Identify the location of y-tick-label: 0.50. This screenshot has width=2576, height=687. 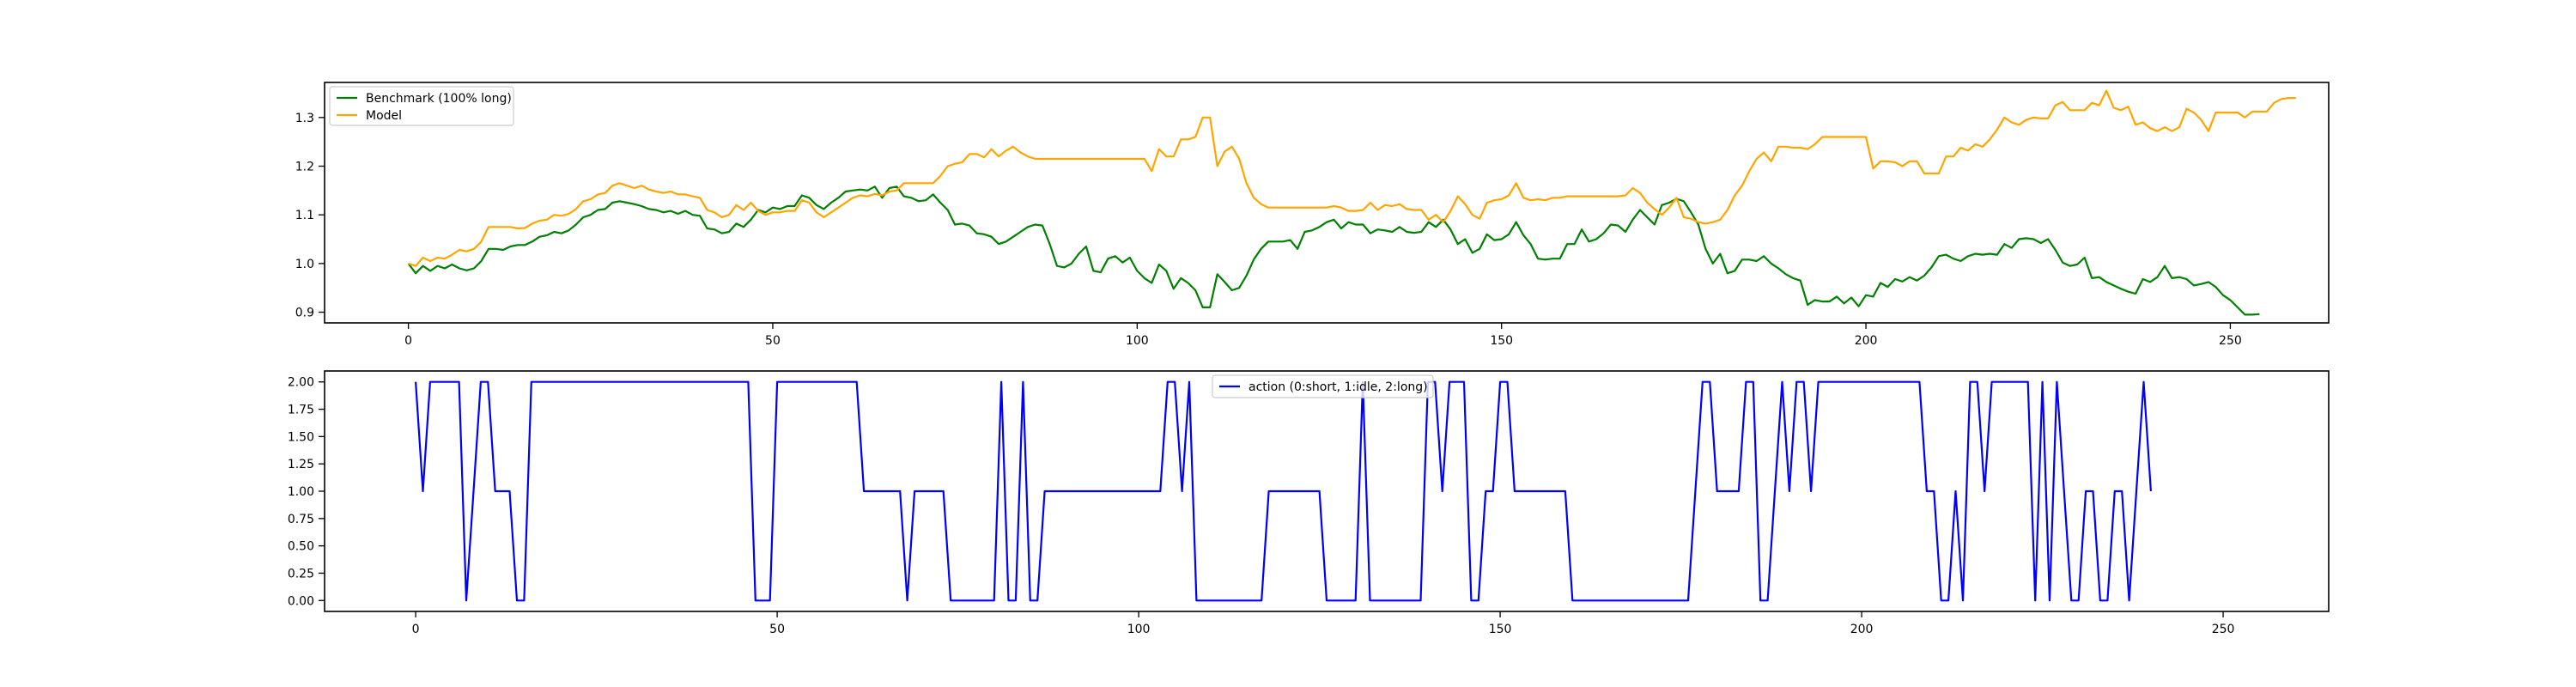
(301, 547).